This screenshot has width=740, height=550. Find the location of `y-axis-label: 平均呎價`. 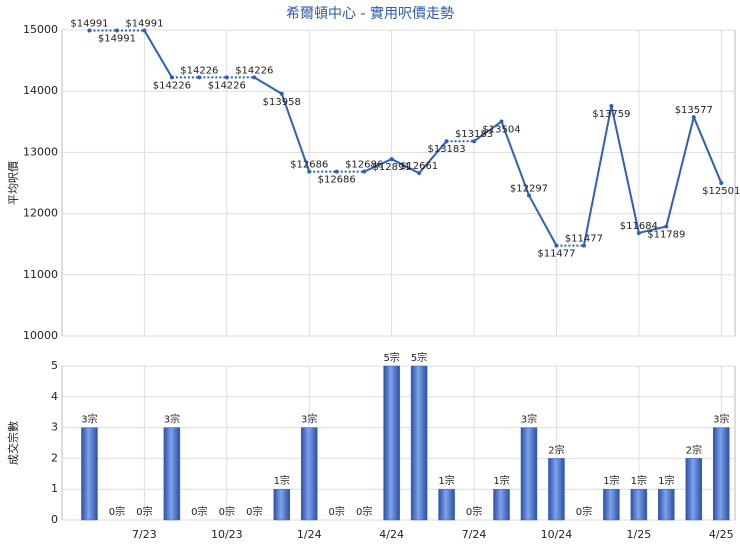

y-axis-label: 平均呎價 is located at coordinates (13, 183).